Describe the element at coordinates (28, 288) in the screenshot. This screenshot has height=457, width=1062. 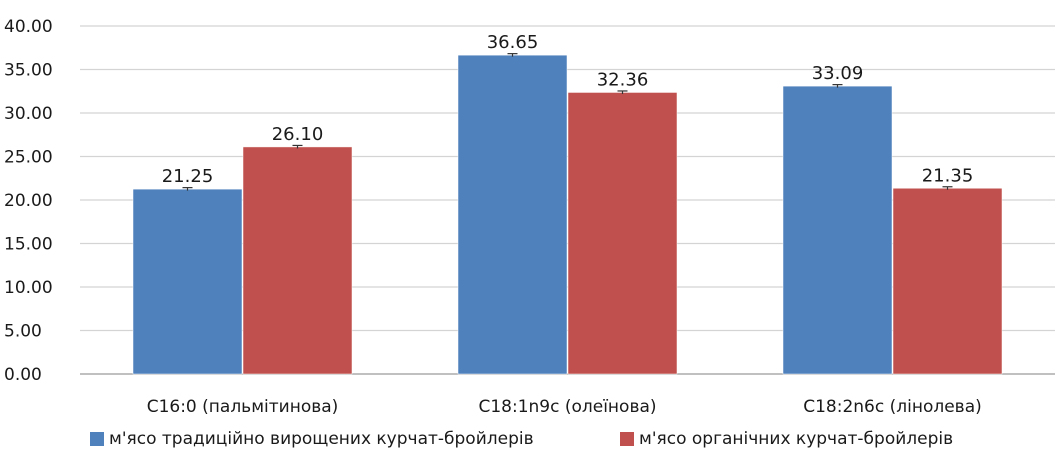
I see `y-tick-label: 10.00` at that location.